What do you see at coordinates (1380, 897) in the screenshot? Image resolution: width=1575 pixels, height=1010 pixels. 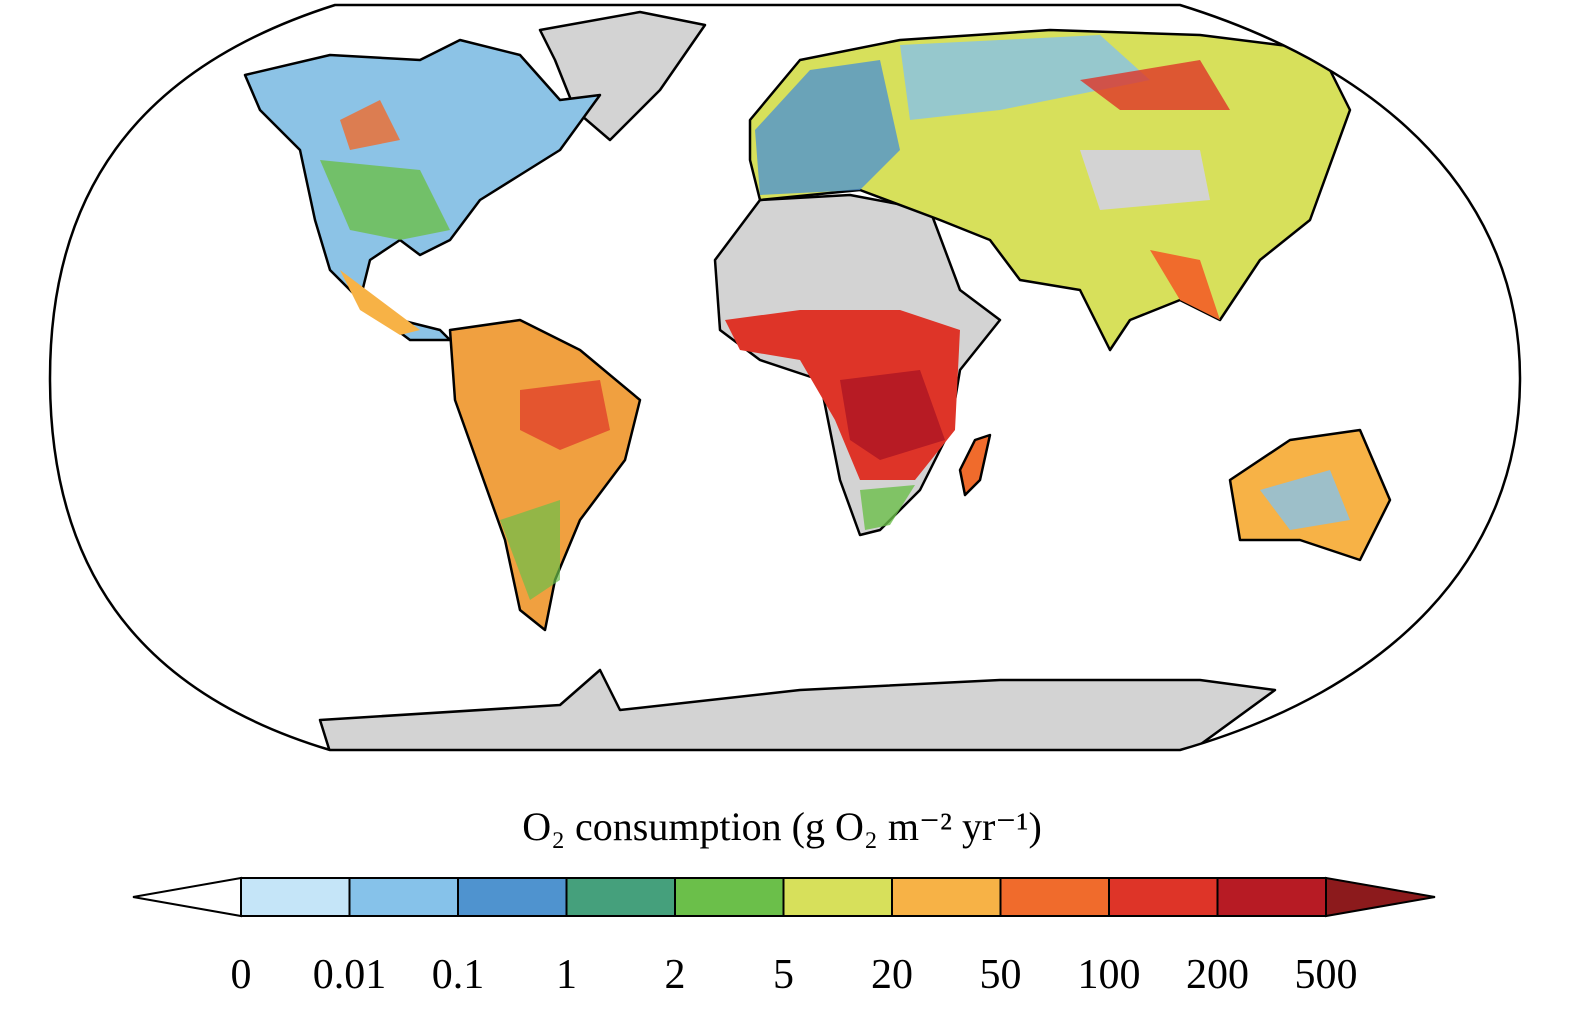 I see `colorbar-over` at bounding box center [1380, 897].